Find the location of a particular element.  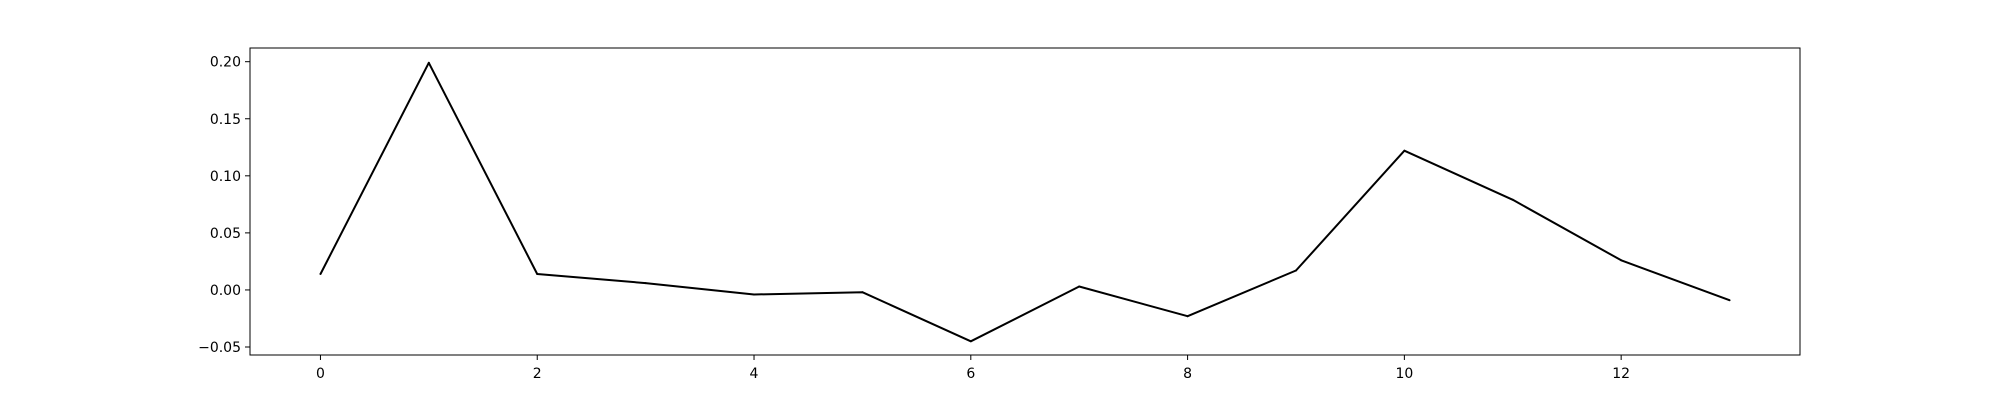

y-tick-label: −0.05 is located at coordinates (219, 348).